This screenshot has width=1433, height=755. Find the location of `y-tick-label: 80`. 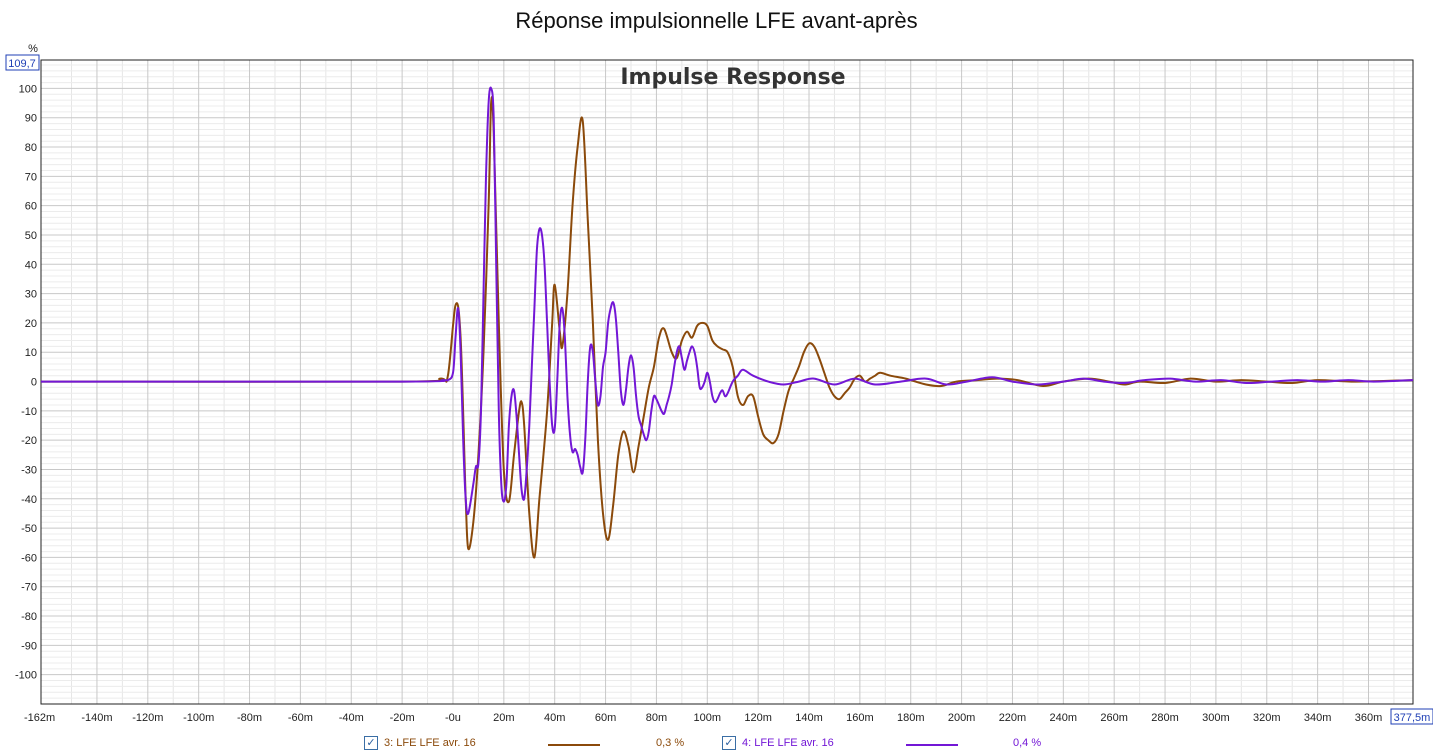

y-tick-label: 80 is located at coordinates (31, 148).